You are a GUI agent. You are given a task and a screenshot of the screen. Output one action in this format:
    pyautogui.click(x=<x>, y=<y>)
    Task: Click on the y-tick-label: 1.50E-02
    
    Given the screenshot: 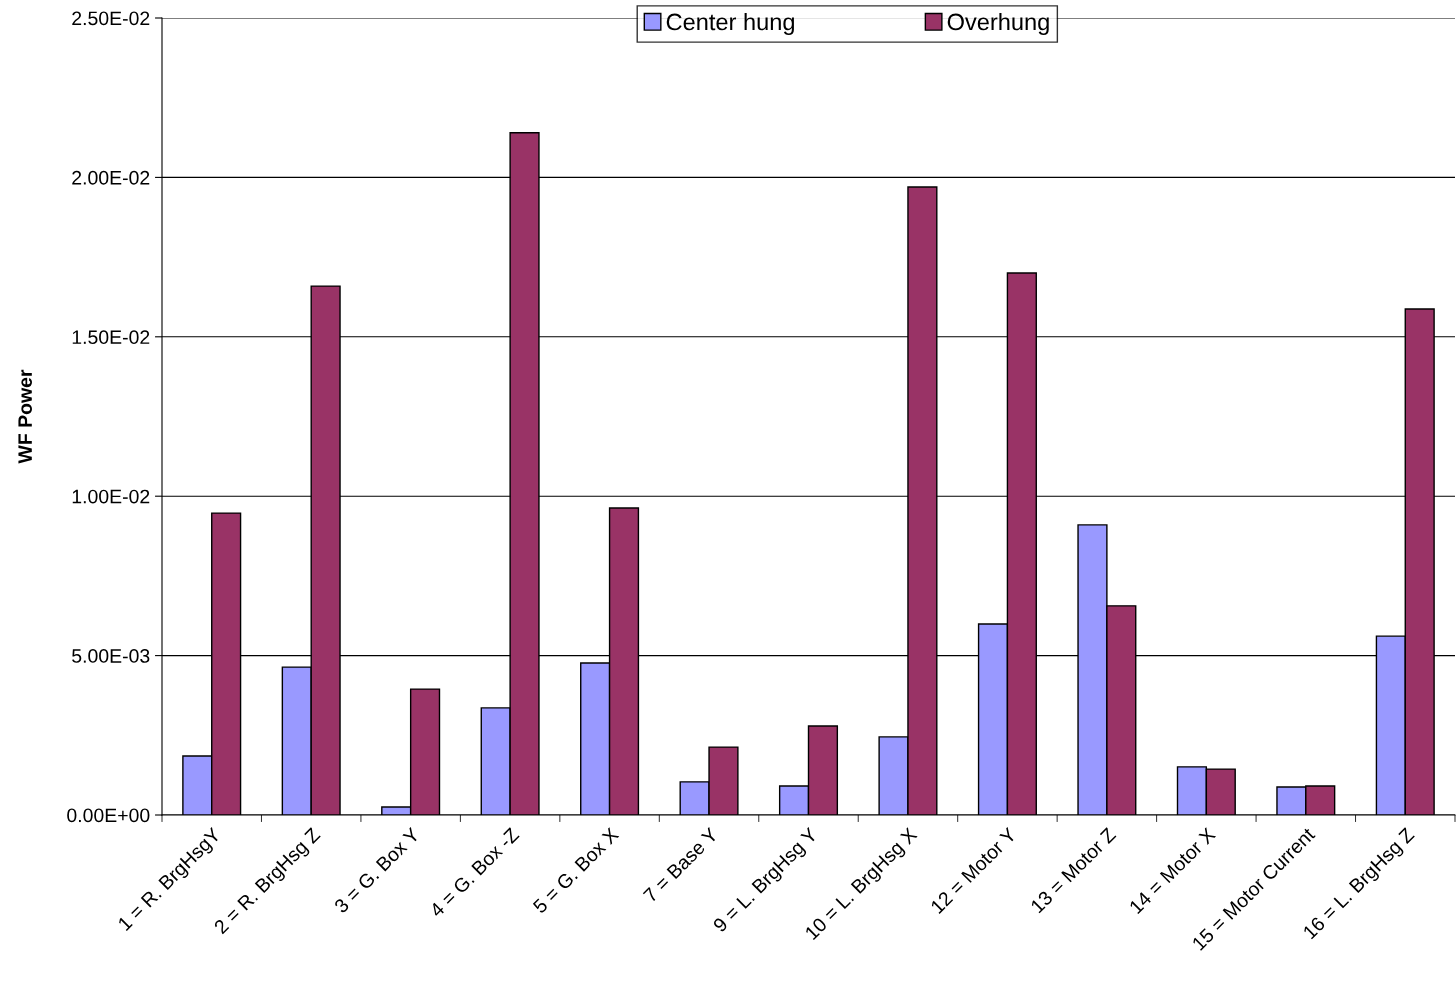 What is the action you would take?
    pyautogui.click(x=111, y=337)
    